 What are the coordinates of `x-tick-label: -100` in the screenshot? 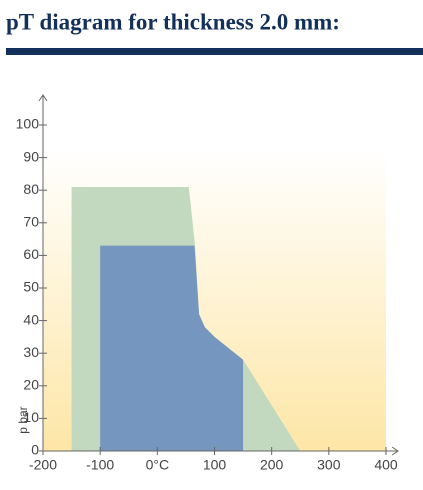 It's located at (100, 465).